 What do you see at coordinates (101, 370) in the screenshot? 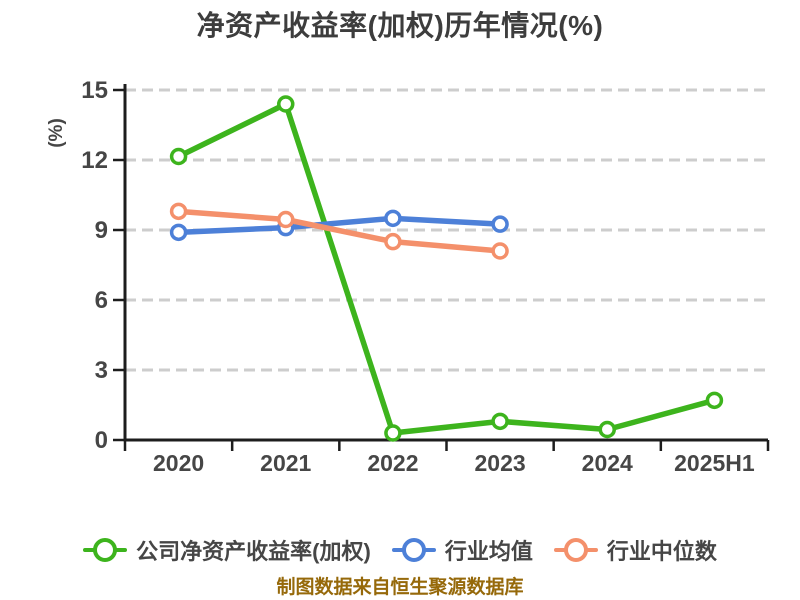
I see `y-tick-label: 3` at bounding box center [101, 370].